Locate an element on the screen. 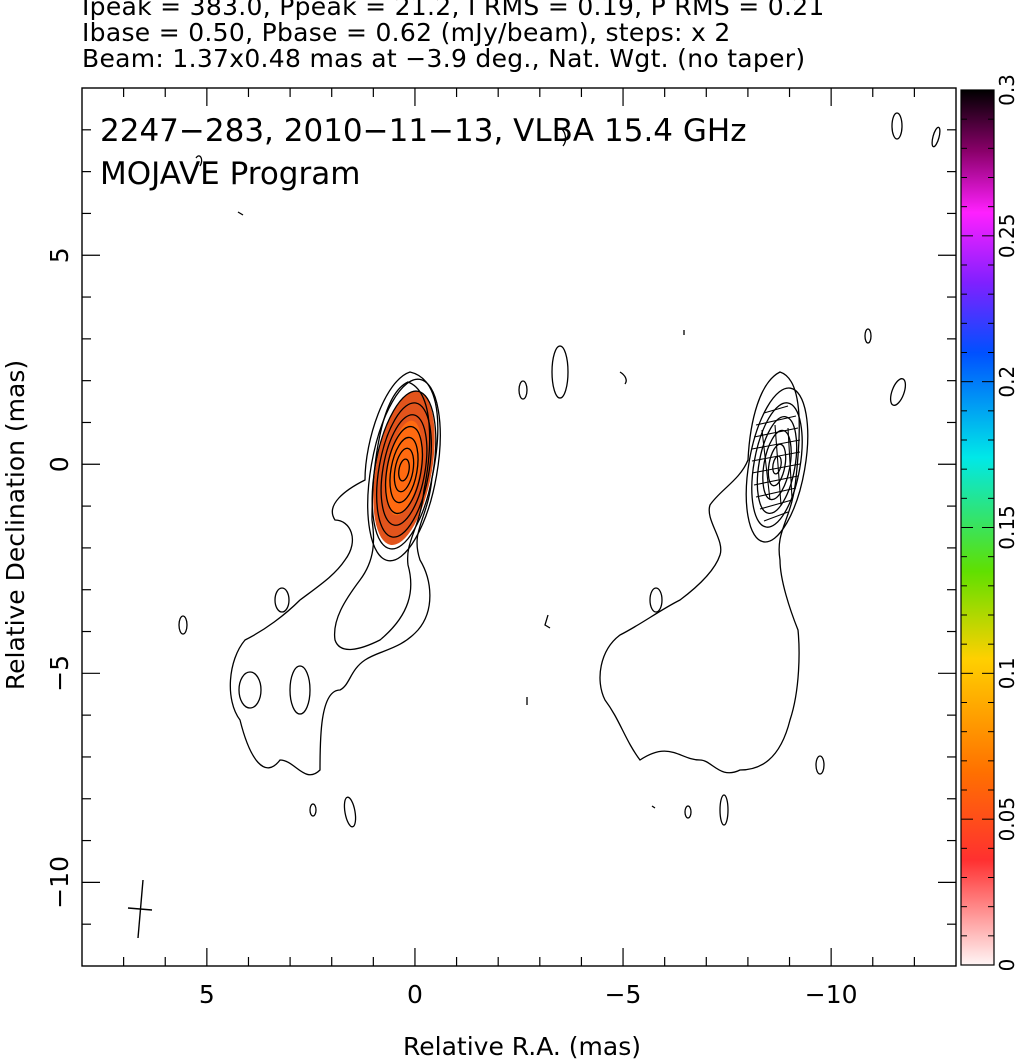  x-axis-label: Relative R.A. (mas) is located at coordinates (522, 1046).